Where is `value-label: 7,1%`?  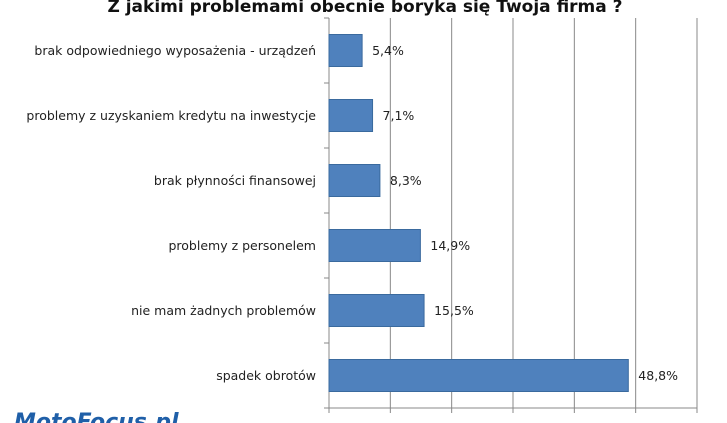 value-label: 7,1% is located at coordinates (399, 115).